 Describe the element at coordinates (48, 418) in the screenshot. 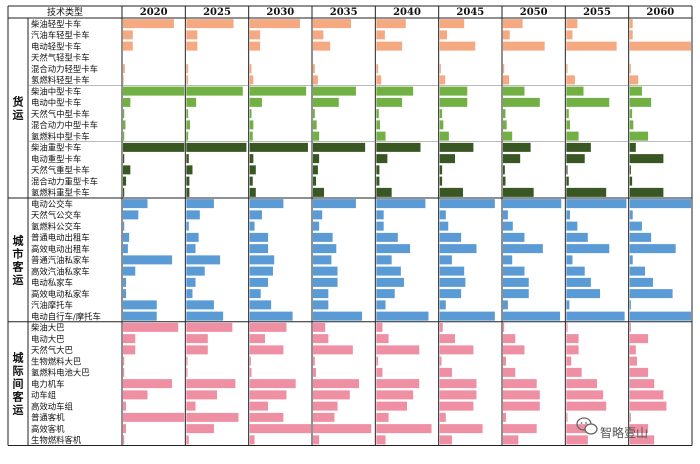

I see `row-label: 普通客机` at that location.